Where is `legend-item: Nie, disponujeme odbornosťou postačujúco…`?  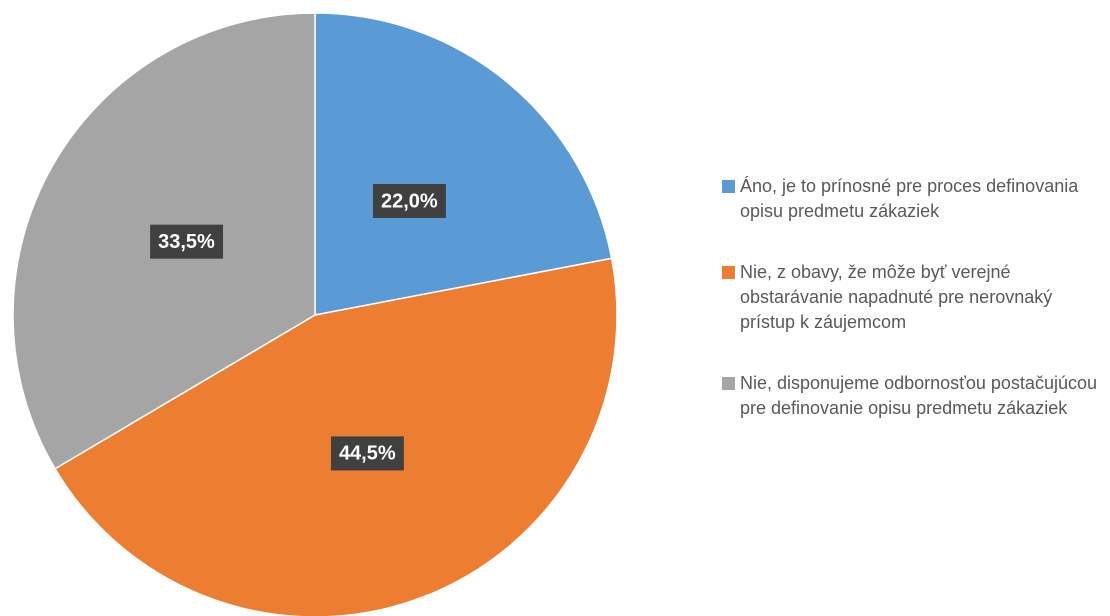
legend-item: Nie, disponujeme odbornosťou postačujúco… is located at coordinates (912, 396).